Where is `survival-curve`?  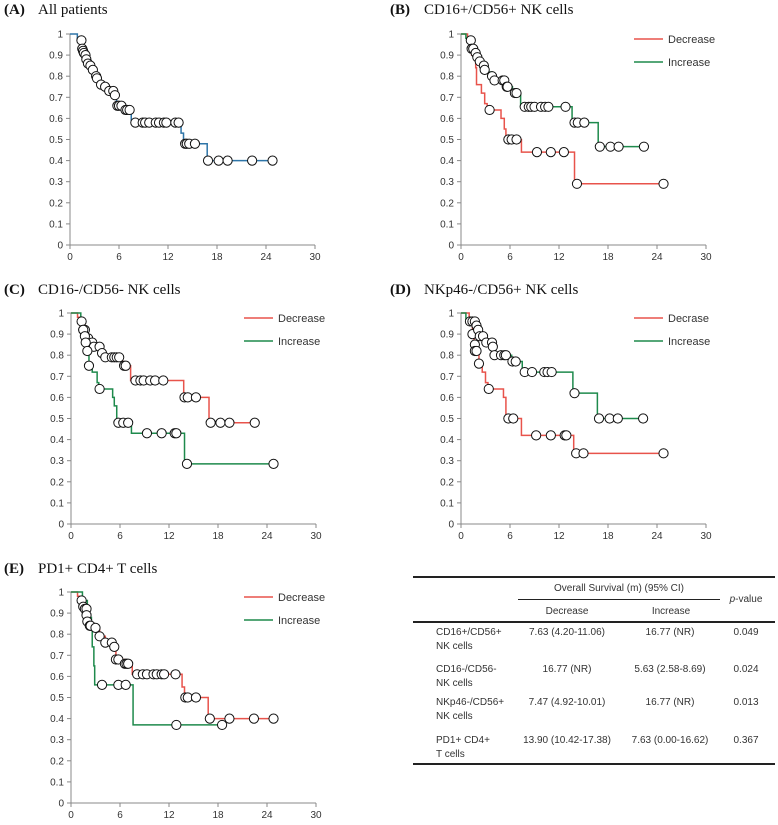
survival-curve is located at coordinates (171, 97).